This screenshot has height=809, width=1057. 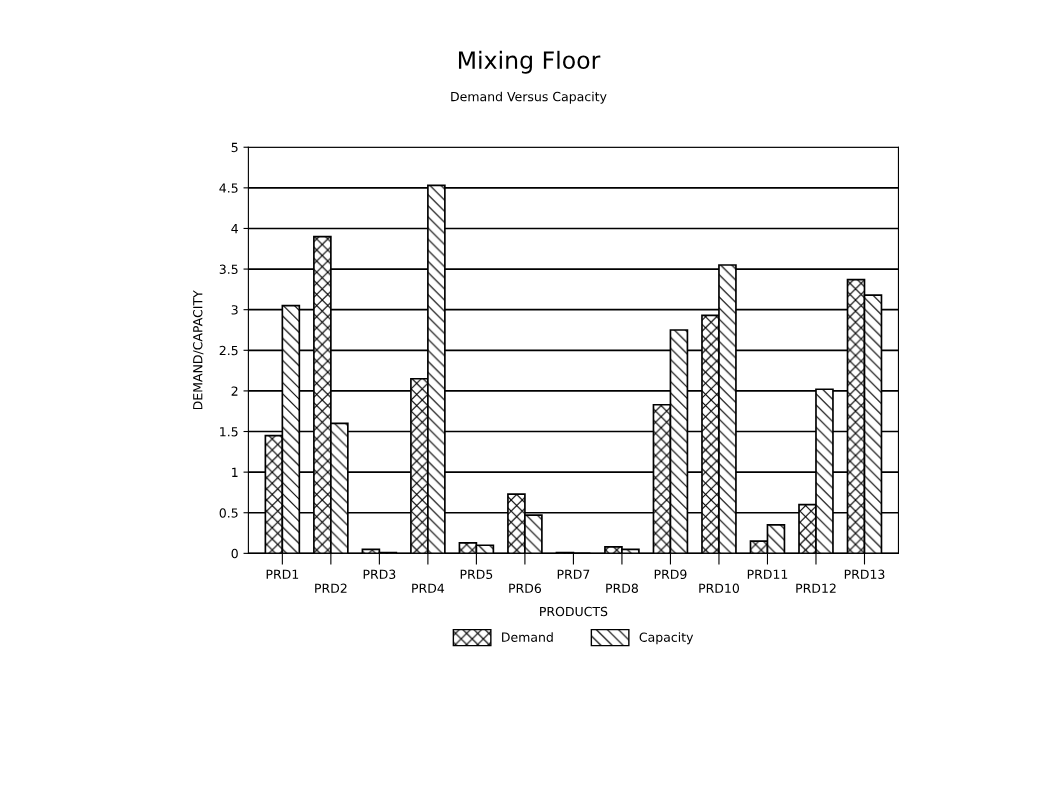 I want to click on x-tick-label: PRD4, so click(x=428, y=588).